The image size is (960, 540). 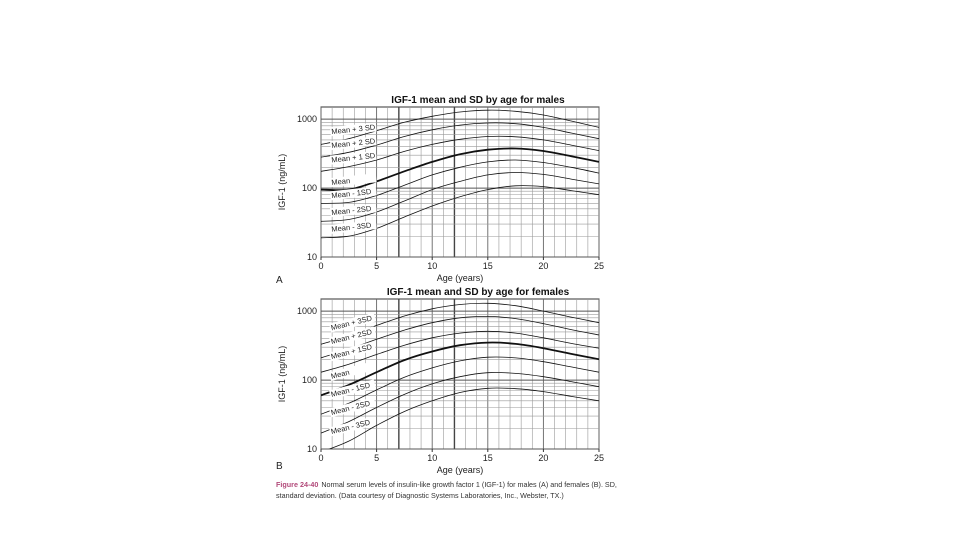 I want to click on chart-title: IGF-1 mean and SD by age for males, so click(x=478, y=100).